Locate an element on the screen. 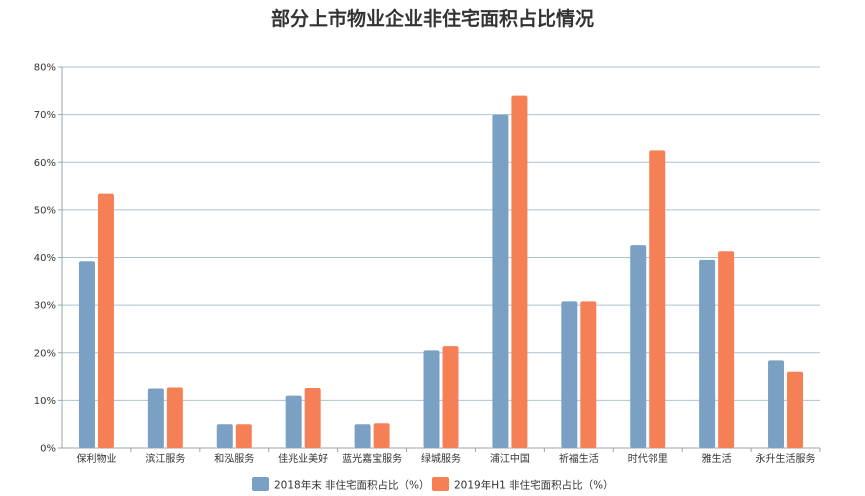 This screenshot has height=496, width=865. chart-title: 部分上市物业企业非住宅面积占比情况 is located at coordinates (432, 19).